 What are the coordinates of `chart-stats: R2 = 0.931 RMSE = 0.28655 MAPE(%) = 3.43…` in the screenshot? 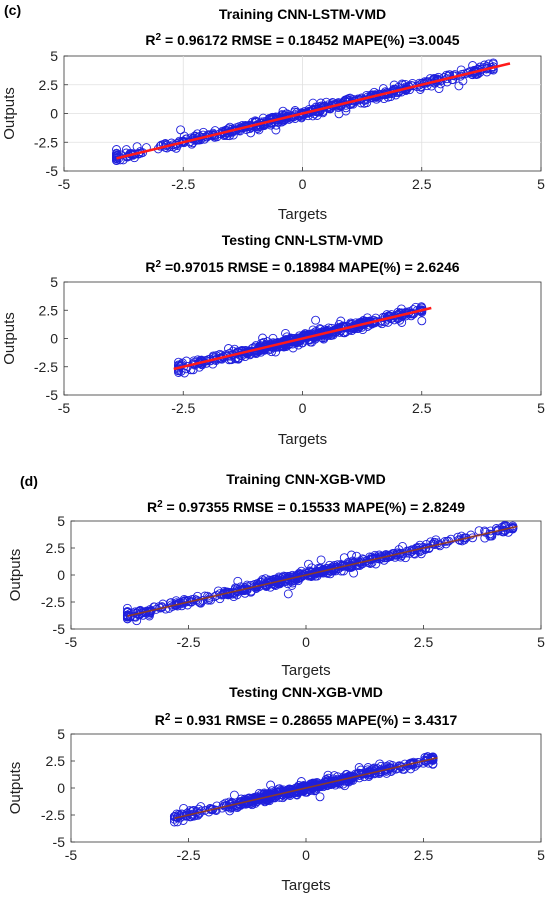 It's located at (306, 720).